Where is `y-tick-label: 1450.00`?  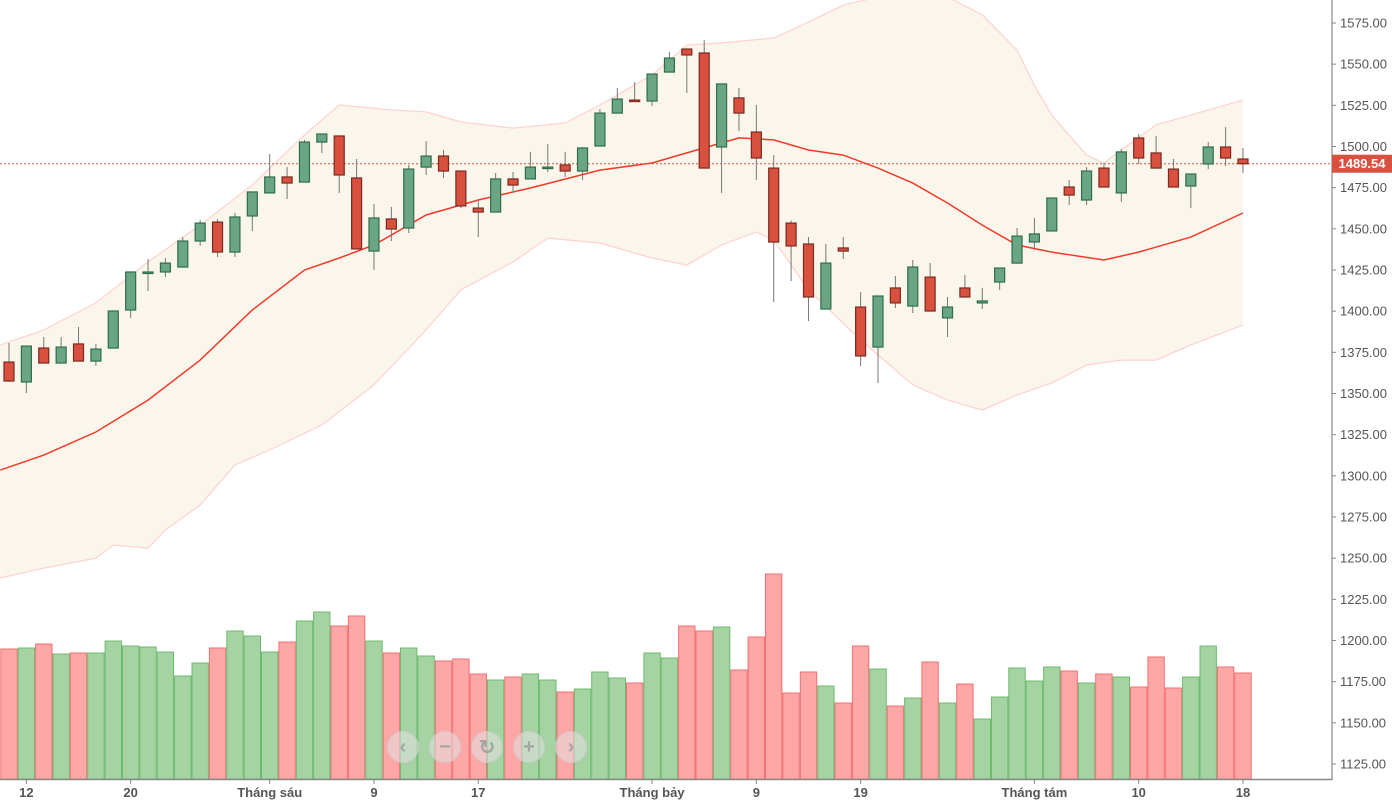 y-tick-label: 1450.00 is located at coordinates (1363, 228).